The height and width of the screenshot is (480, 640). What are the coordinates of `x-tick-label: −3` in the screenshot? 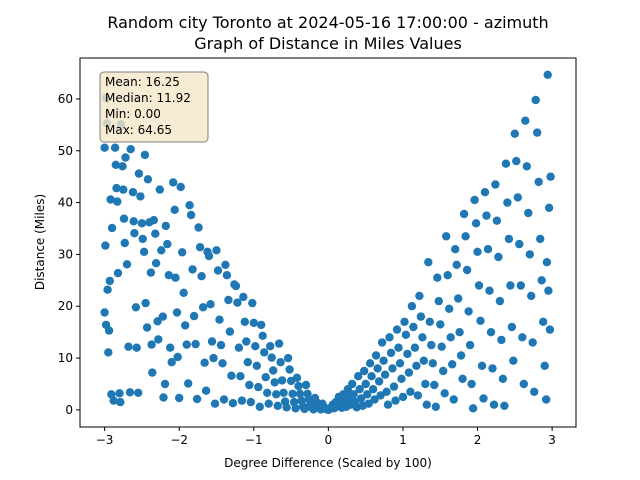 It's located at (105, 440).